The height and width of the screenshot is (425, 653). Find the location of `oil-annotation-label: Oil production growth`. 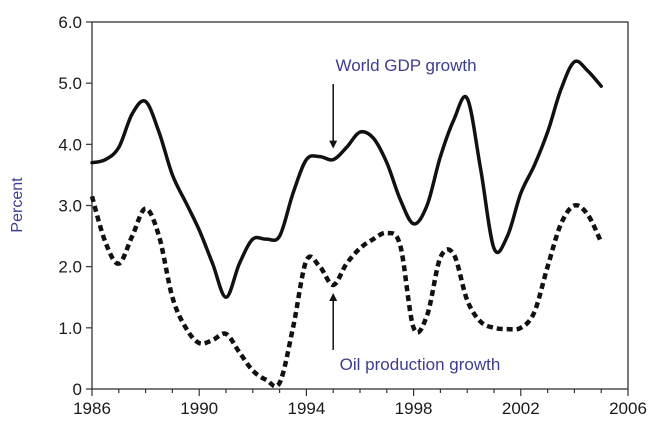

oil-annotation-label: Oil production growth is located at coordinates (420, 364).